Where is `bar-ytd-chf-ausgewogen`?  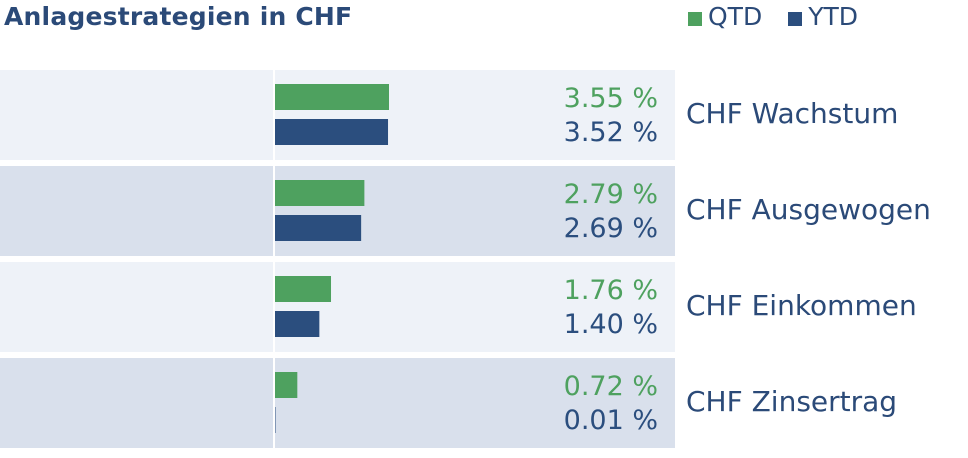
bar-ytd-chf-ausgewogen is located at coordinates (318, 228).